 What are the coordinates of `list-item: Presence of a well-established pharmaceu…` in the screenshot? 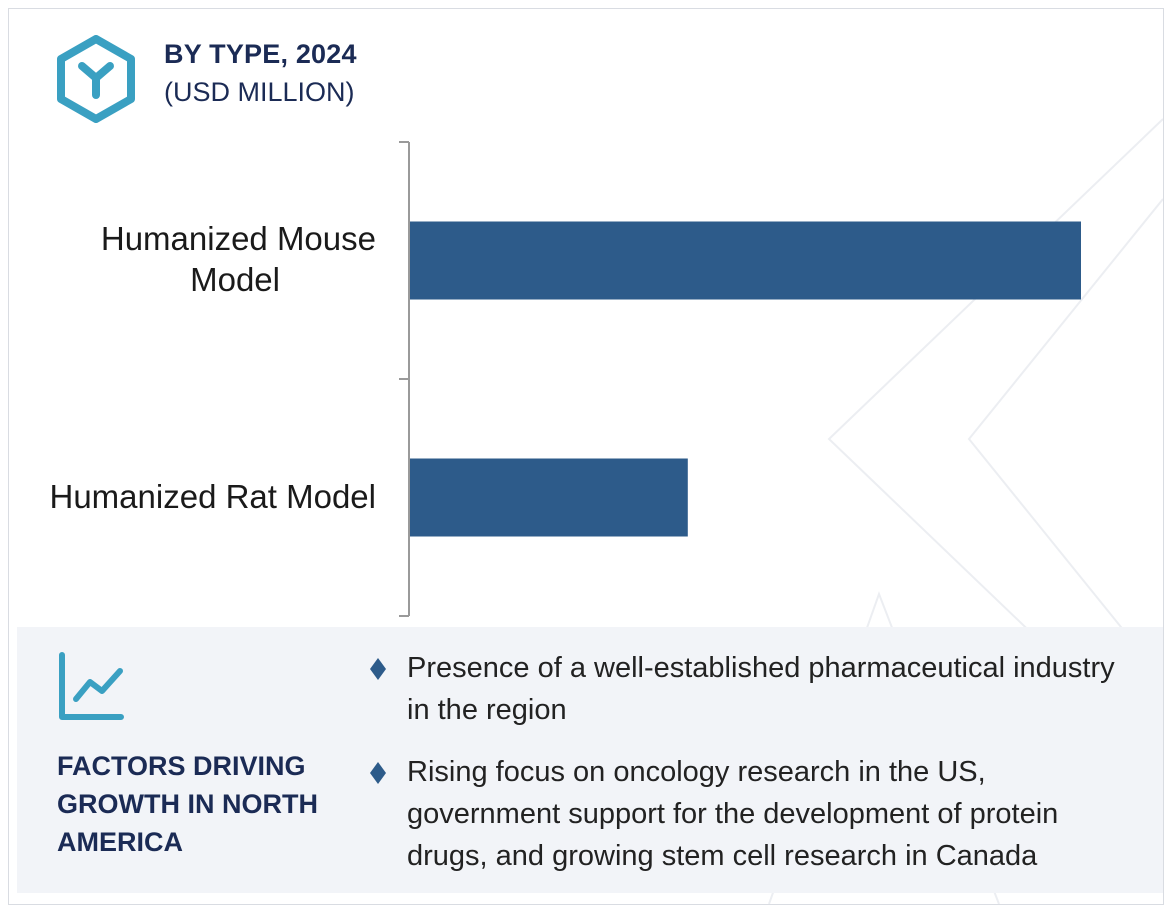 It's located at (742, 689).